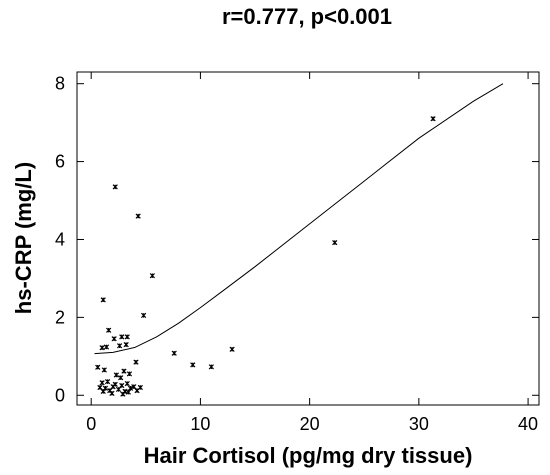  Describe the element at coordinates (200, 424) in the screenshot. I see `x-tick-label: 10` at that location.